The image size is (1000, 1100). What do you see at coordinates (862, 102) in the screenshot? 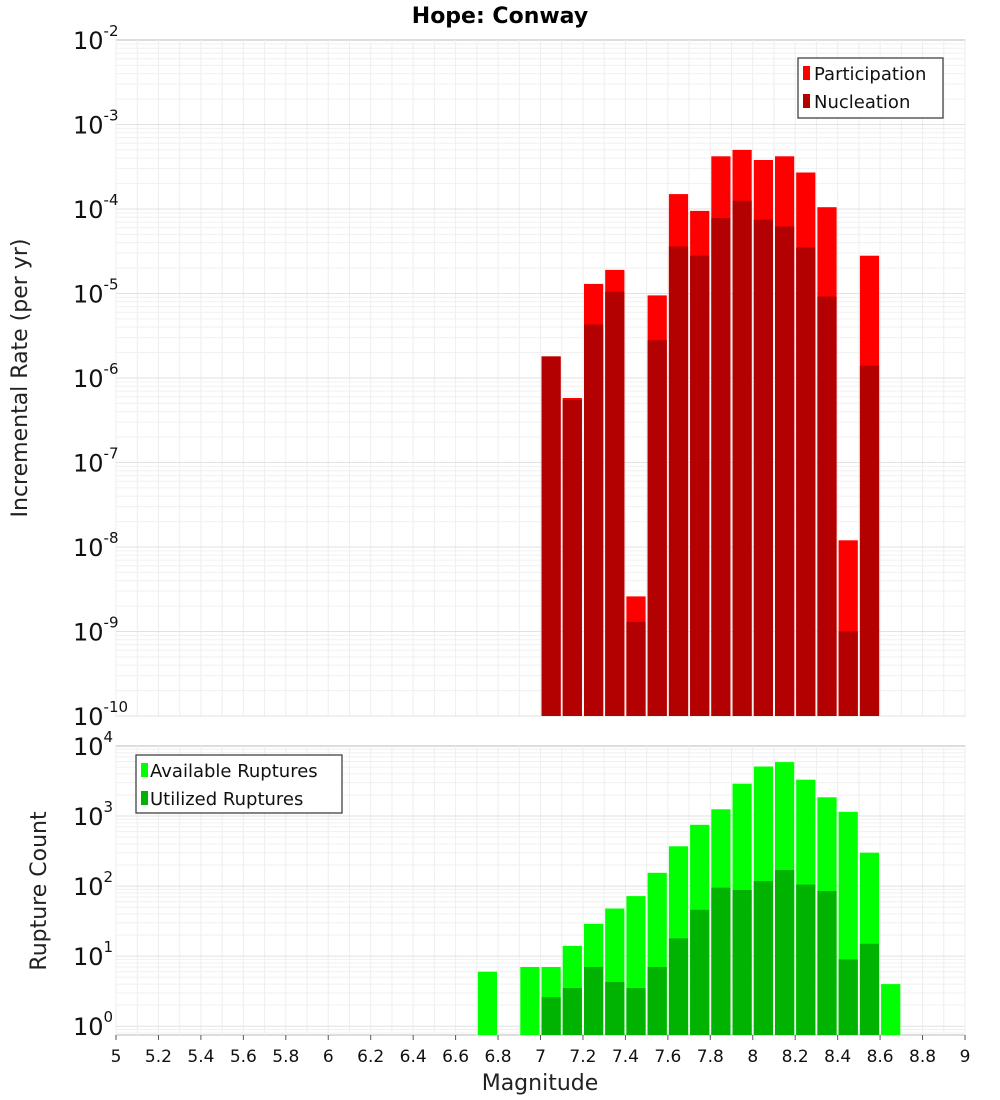
I see `legend-label-nucleation: Nucleation` at bounding box center [862, 102].